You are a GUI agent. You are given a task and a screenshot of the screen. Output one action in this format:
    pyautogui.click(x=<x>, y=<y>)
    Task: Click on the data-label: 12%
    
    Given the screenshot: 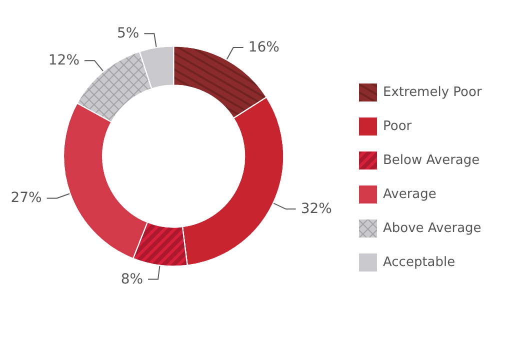 What is the action you would take?
    pyautogui.click(x=64, y=60)
    